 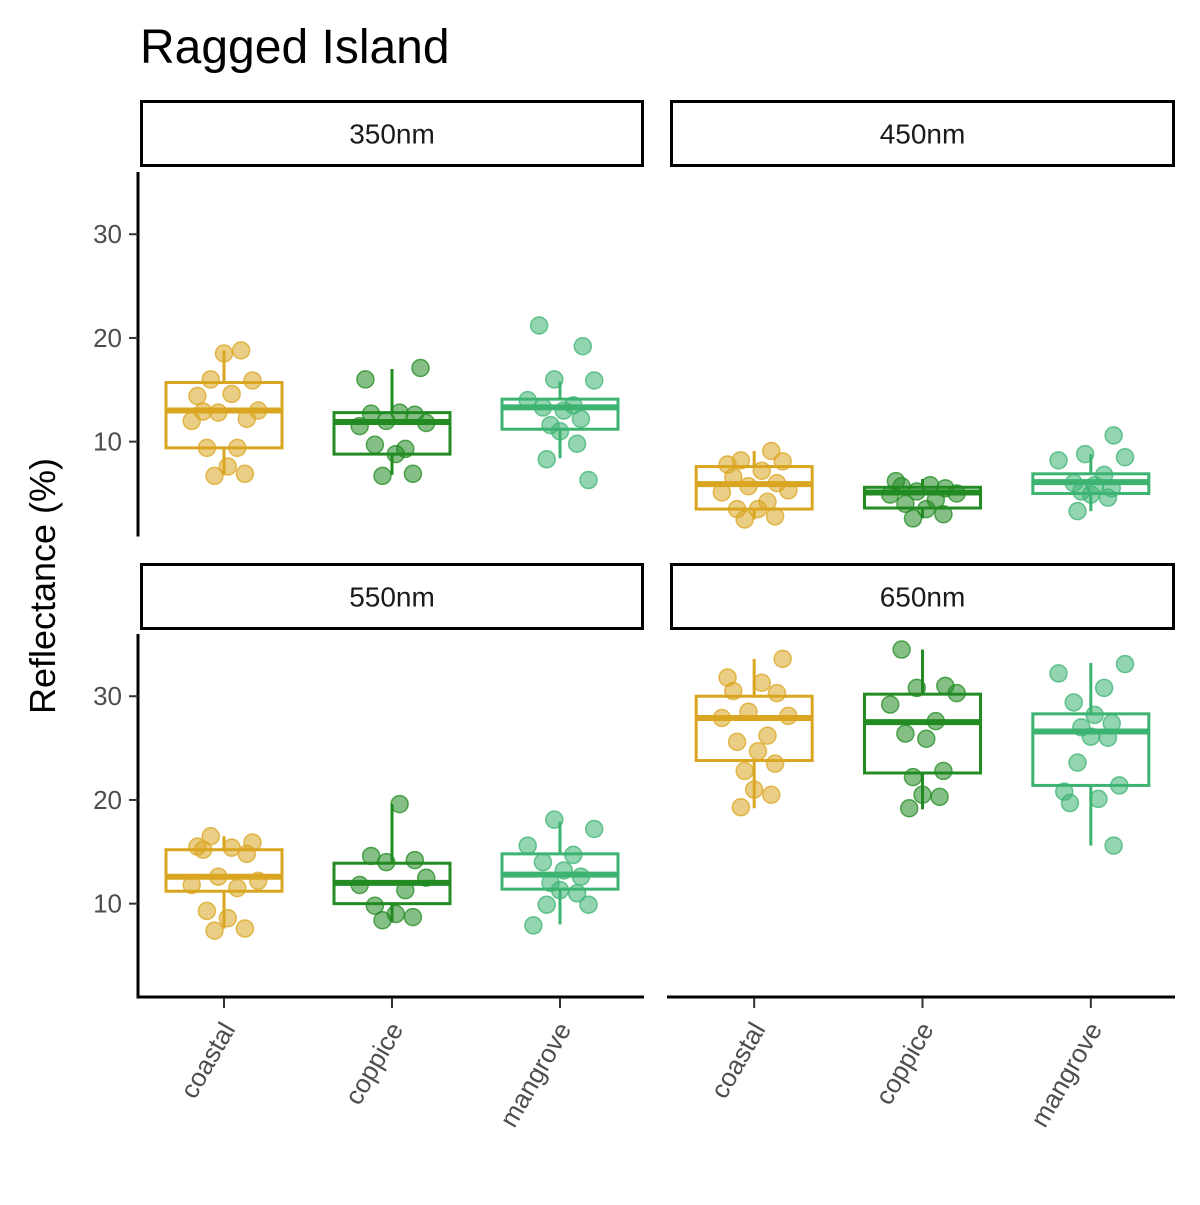 What do you see at coordinates (922, 729) in the screenshot?
I see `box-coppice` at bounding box center [922, 729].